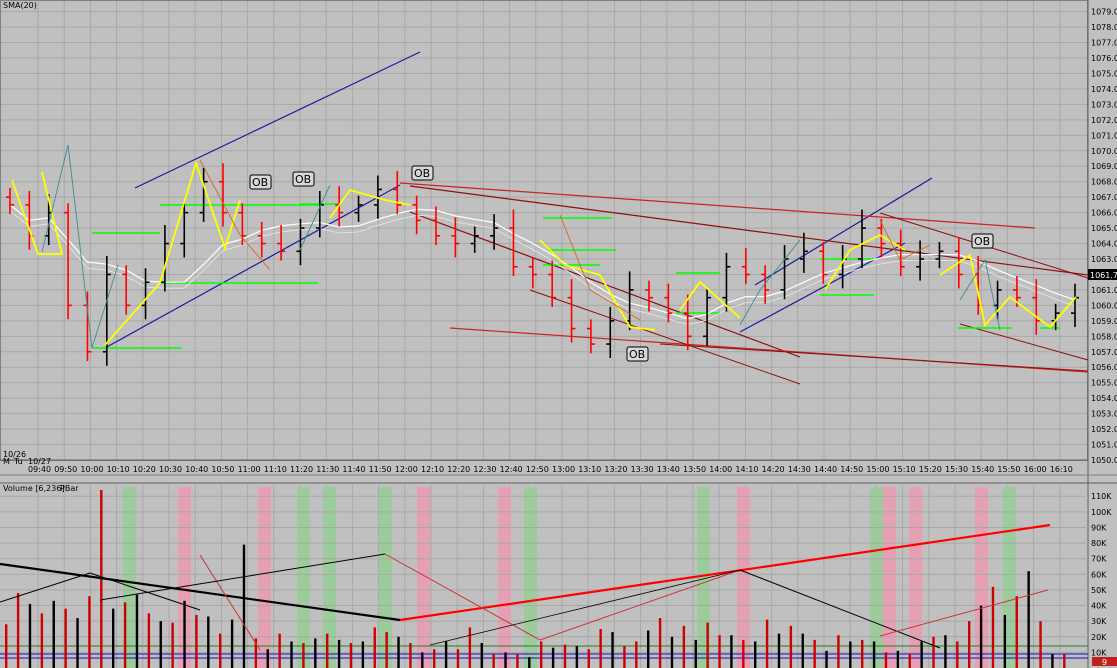  I want to click on time-tick-label: 15:40, so click(982, 469).